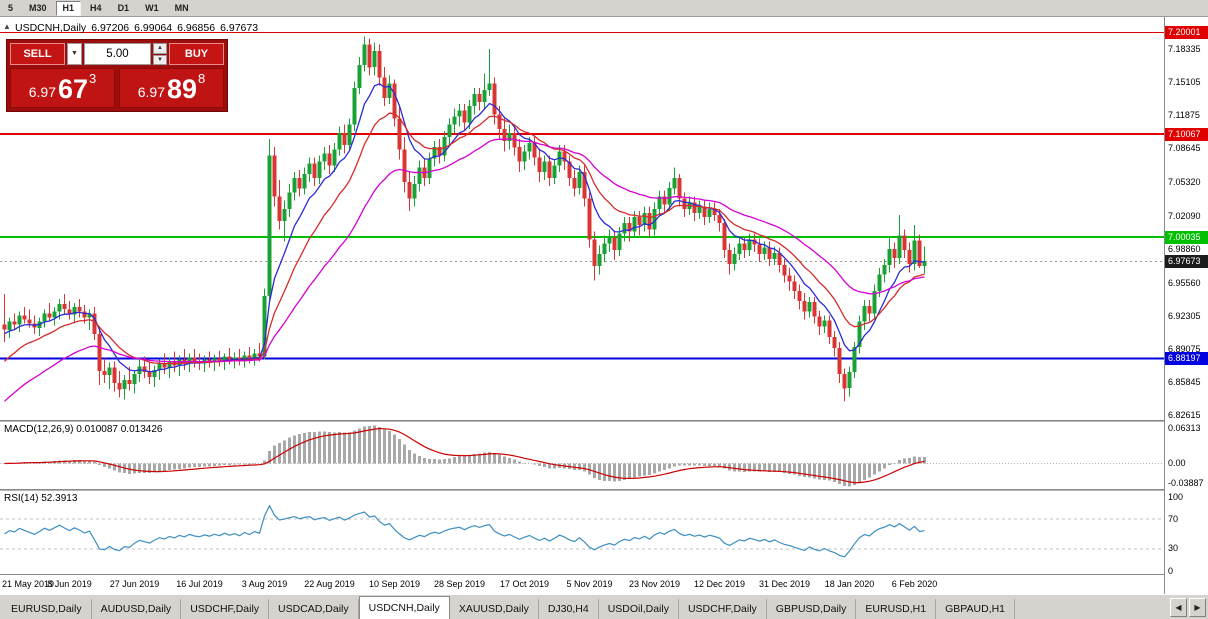  I want to click on period-button-d1: D1, so click(123, 7).